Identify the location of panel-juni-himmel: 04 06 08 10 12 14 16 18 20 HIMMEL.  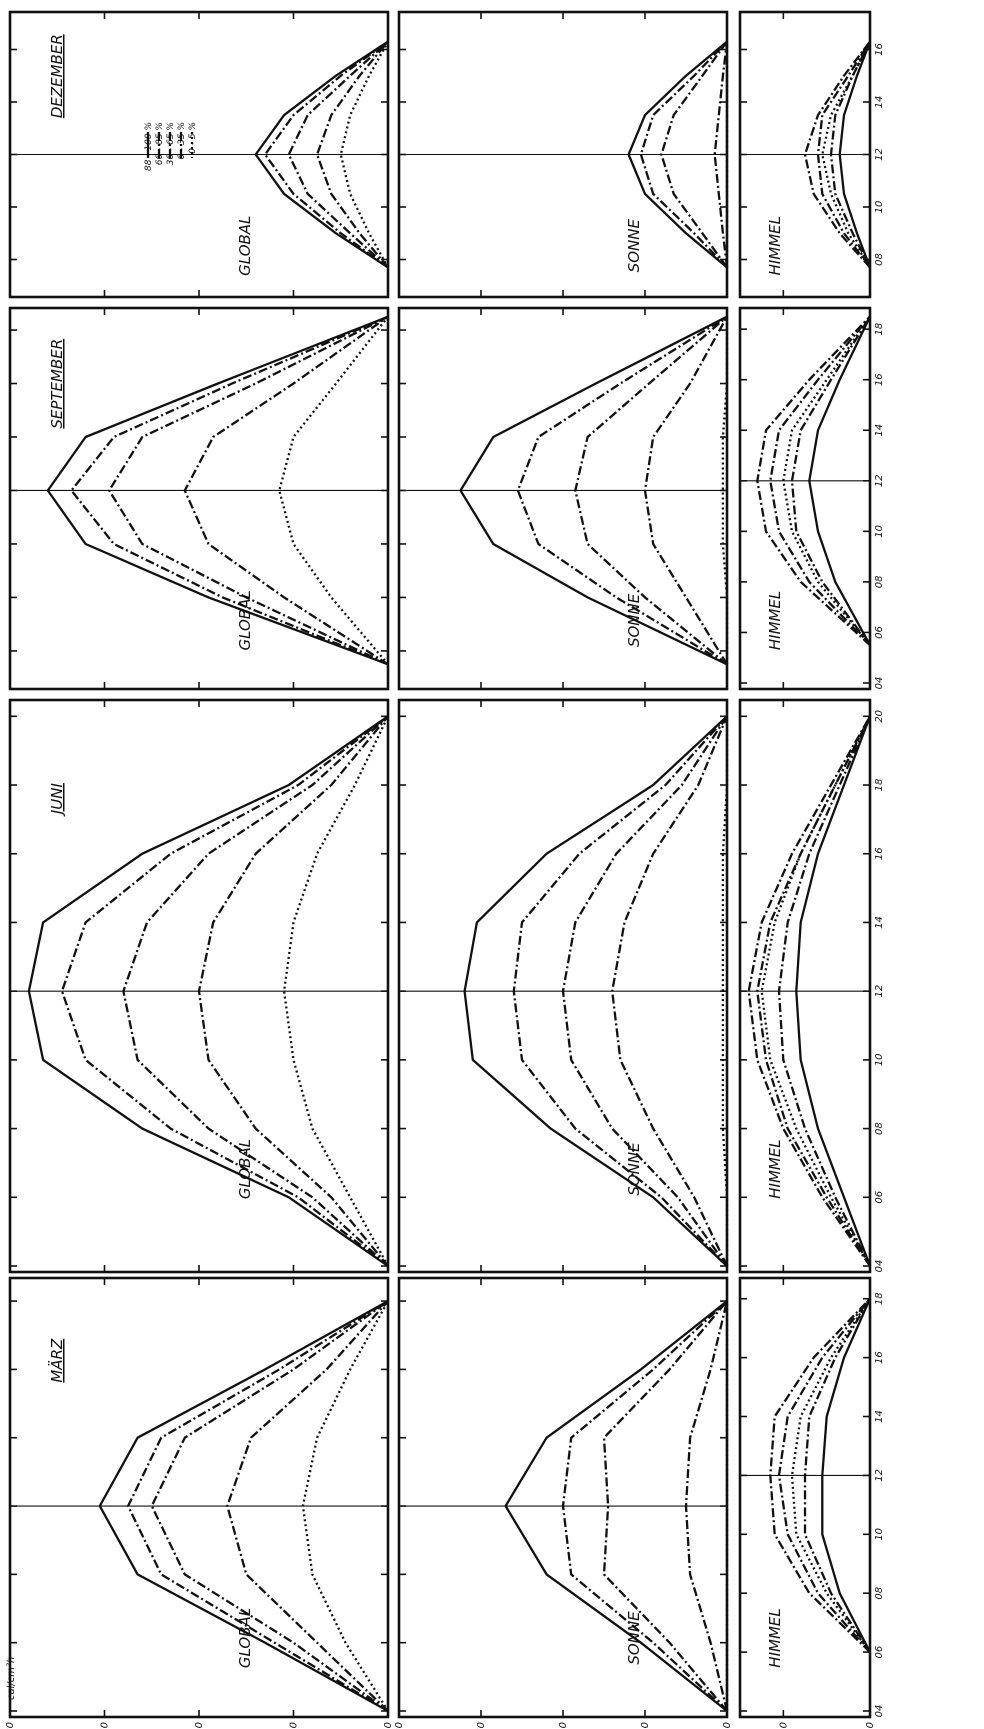
(811, 986).